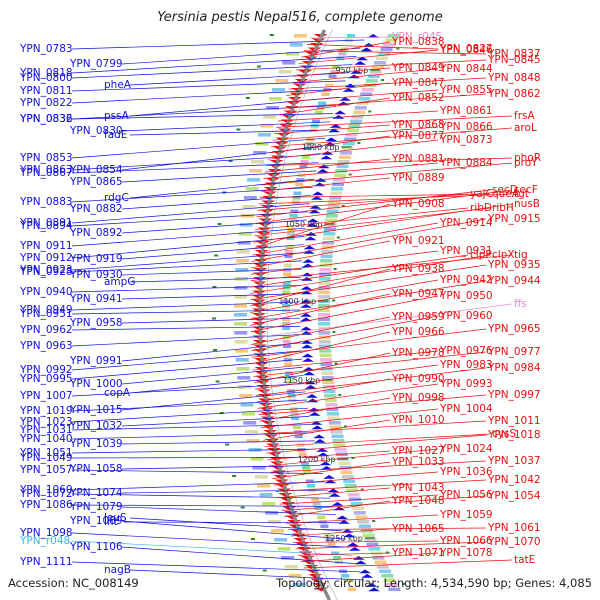 Image resolution: width=600 pixels, height=600 pixels. Describe the element at coordinates (466, 351) in the screenshot. I see `gene-label: YPN_0976` at that location.